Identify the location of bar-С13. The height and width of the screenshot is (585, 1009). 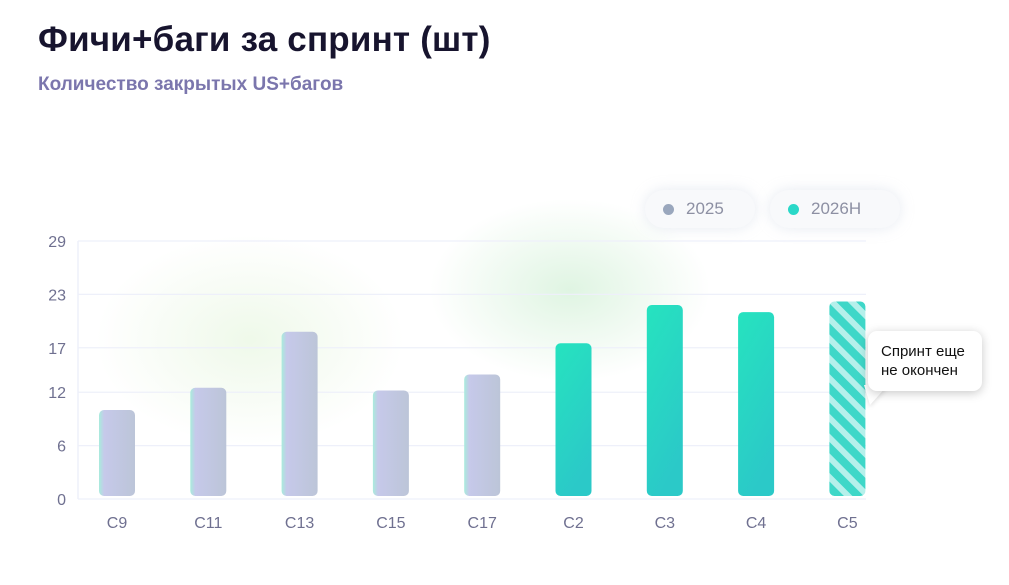
(299, 413).